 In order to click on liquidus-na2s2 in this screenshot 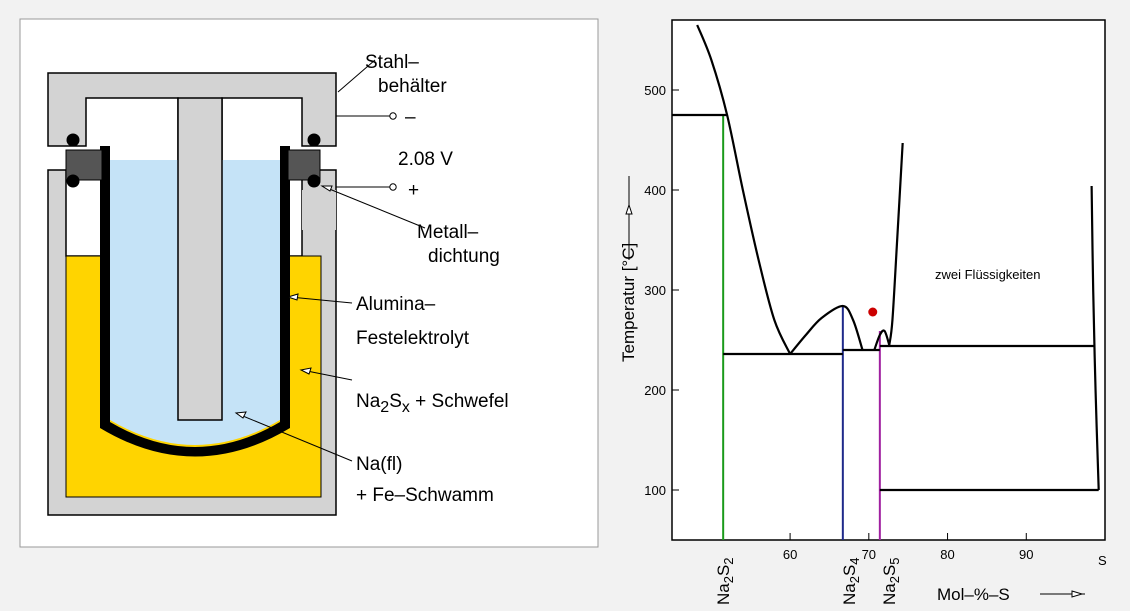, I will do `click(744, 189)`.